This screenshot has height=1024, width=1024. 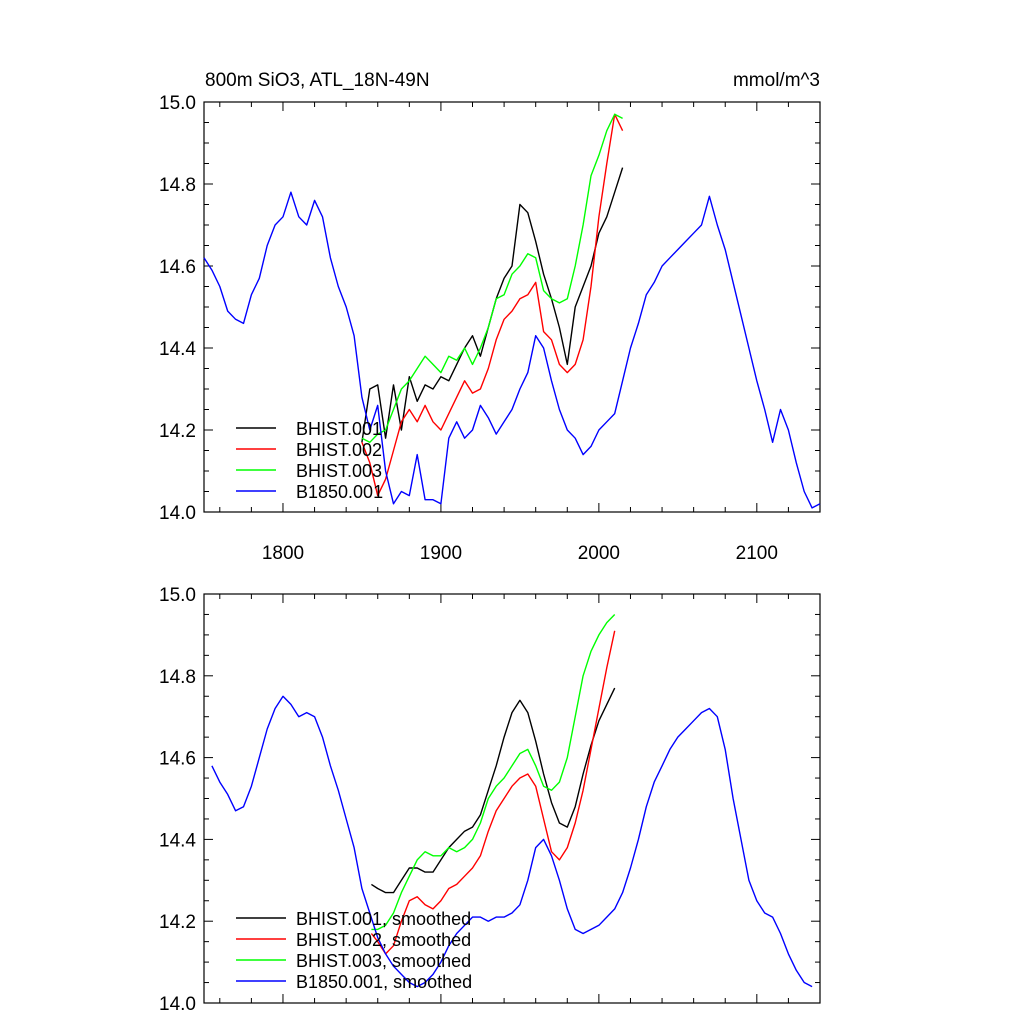 I want to click on legend-label-3: BHIST.003, smoothed, so click(x=383, y=961).